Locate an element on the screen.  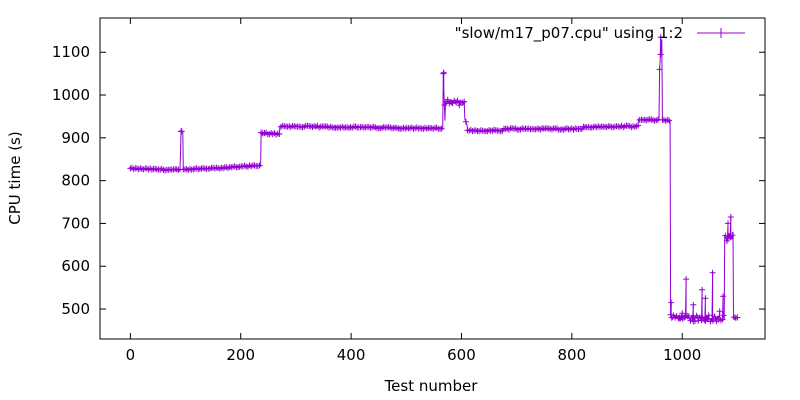
legend: "slow/m17_p07.cpu" using 1:2 is located at coordinates (600, 33).